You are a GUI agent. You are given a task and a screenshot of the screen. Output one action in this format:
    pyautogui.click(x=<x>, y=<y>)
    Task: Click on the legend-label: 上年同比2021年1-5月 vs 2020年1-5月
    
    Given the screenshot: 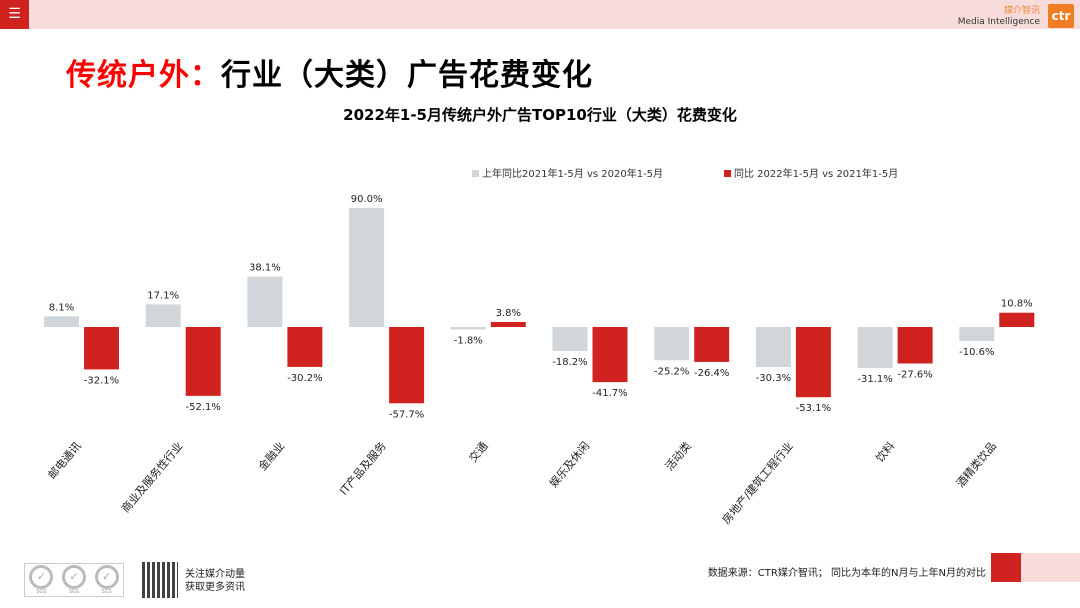 What is the action you would take?
    pyautogui.click(x=572, y=173)
    